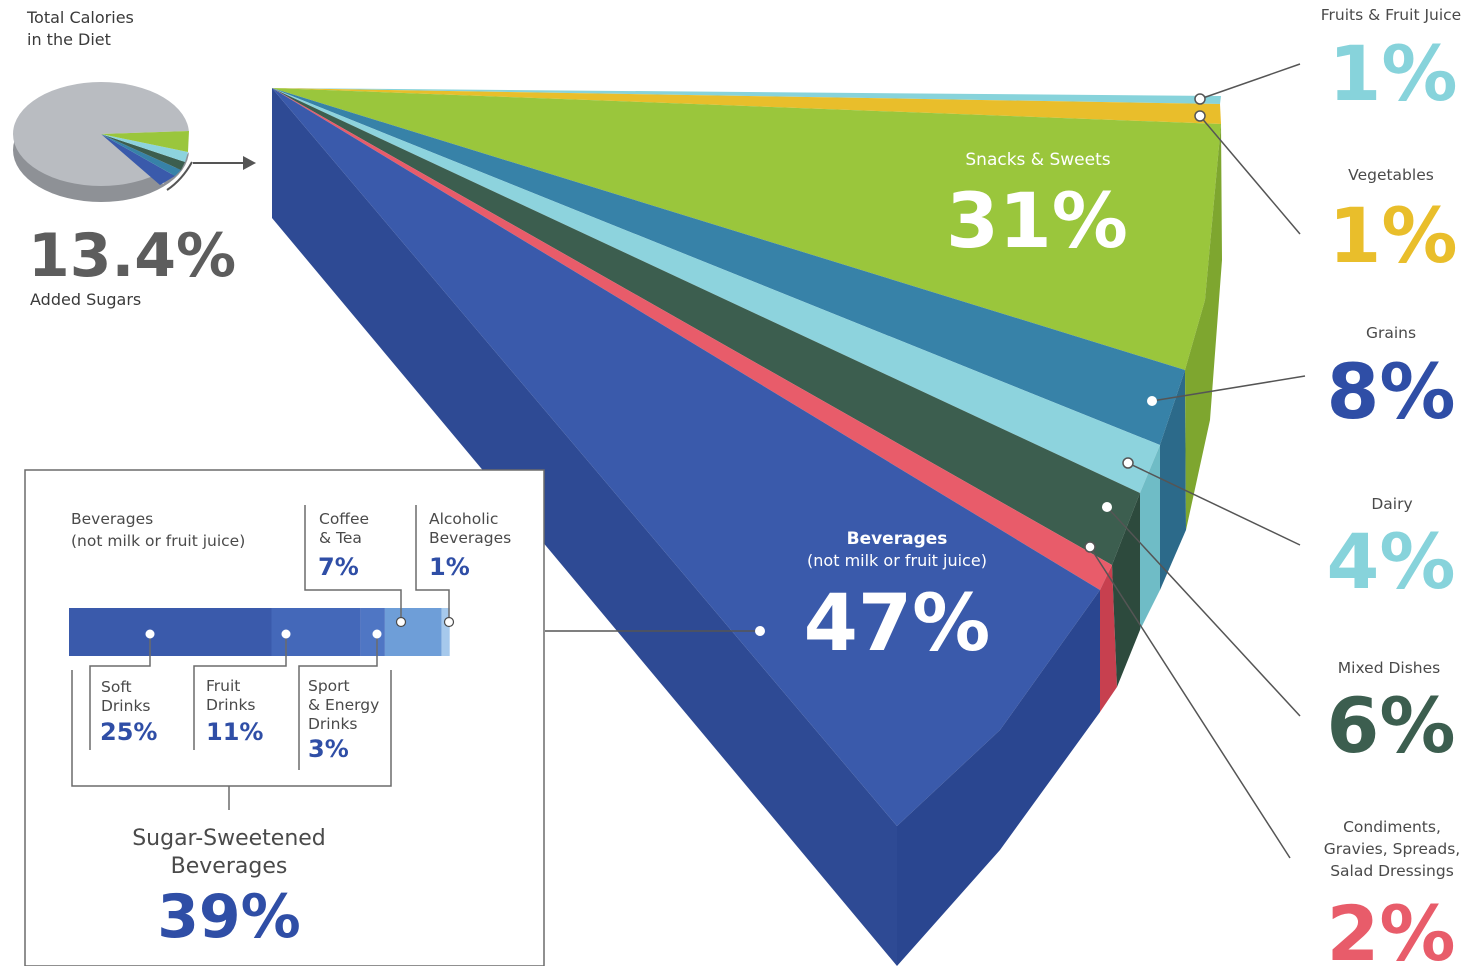 The width and height of the screenshot is (1478, 966). What do you see at coordinates (145, 141) in the screenshot?
I see `pie-mini-snacks` at bounding box center [145, 141].